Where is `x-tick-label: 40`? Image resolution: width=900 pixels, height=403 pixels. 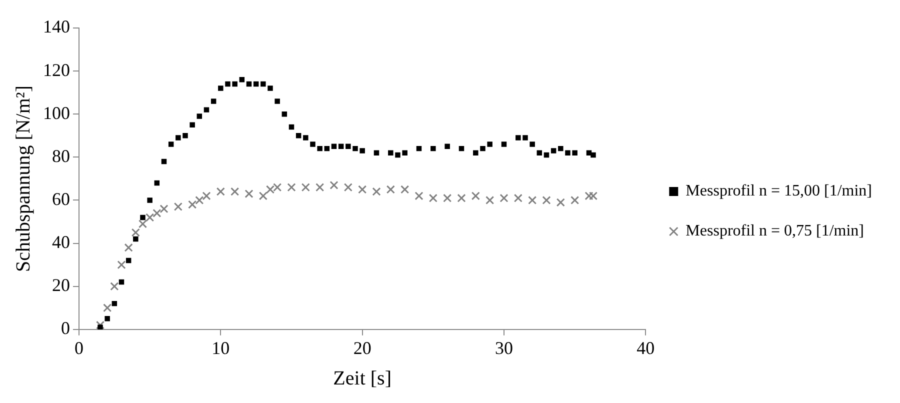 x-tick-label: 40 is located at coordinates (645, 348).